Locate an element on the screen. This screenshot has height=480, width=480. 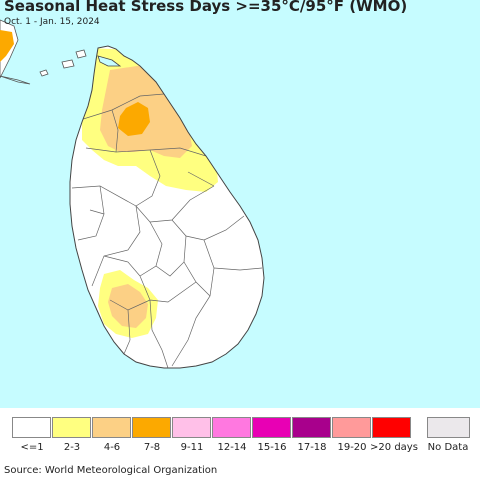
legend-label-7: 17-18 is located at coordinates (312, 447).